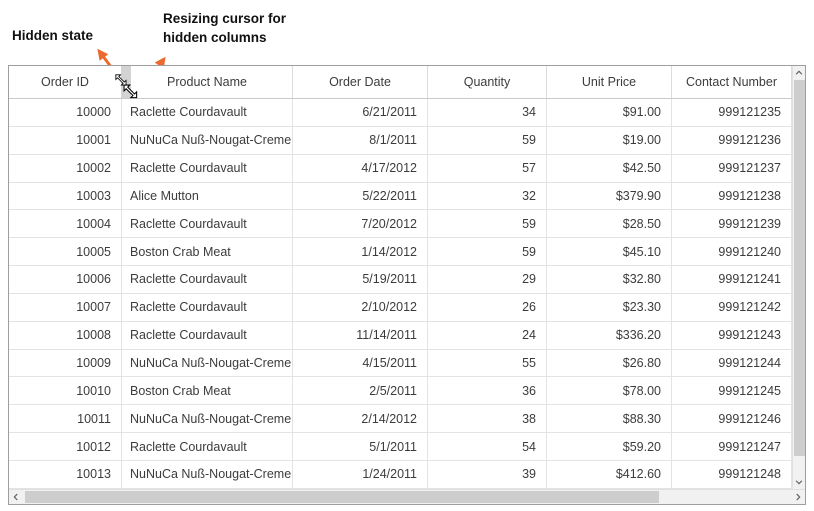 Image resolution: width=814 pixels, height=511 pixels. What do you see at coordinates (487, 363) in the screenshot?
I see `cell-quantity: 55` at bounding box center [487, 363].